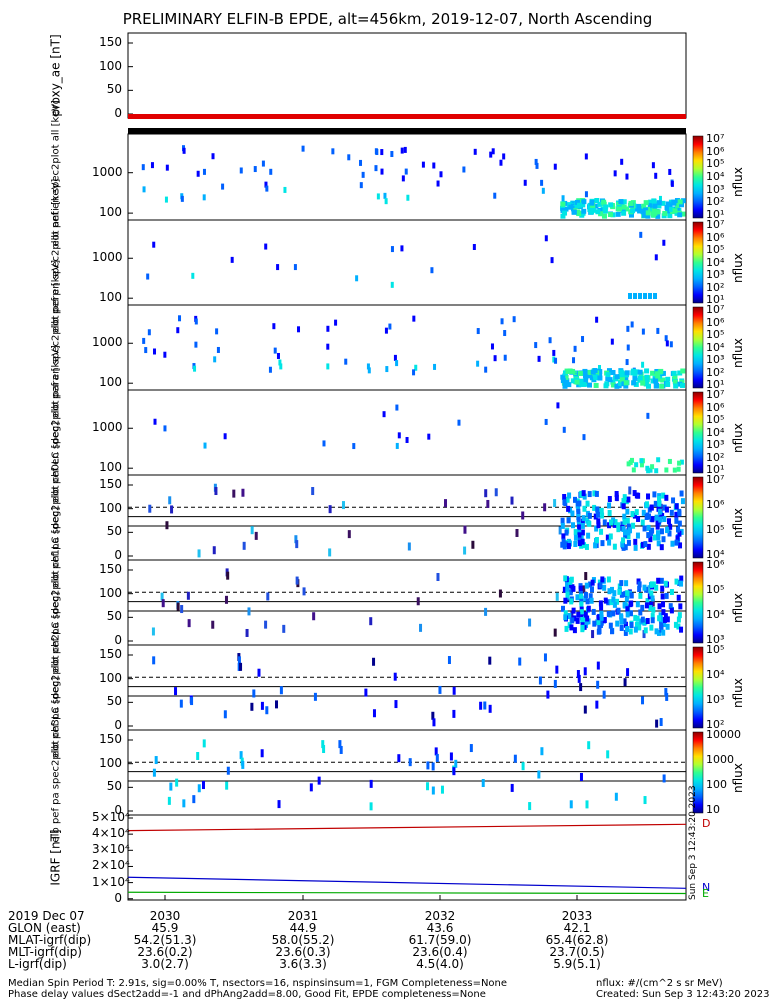 The width and height of the screenshot is (775, 1000). What do you see at coordinates (715, 614) in the screenshot?
I see `cbar-tick-pa_ch1-2: 10⁴` at bounding box center [715, 614].